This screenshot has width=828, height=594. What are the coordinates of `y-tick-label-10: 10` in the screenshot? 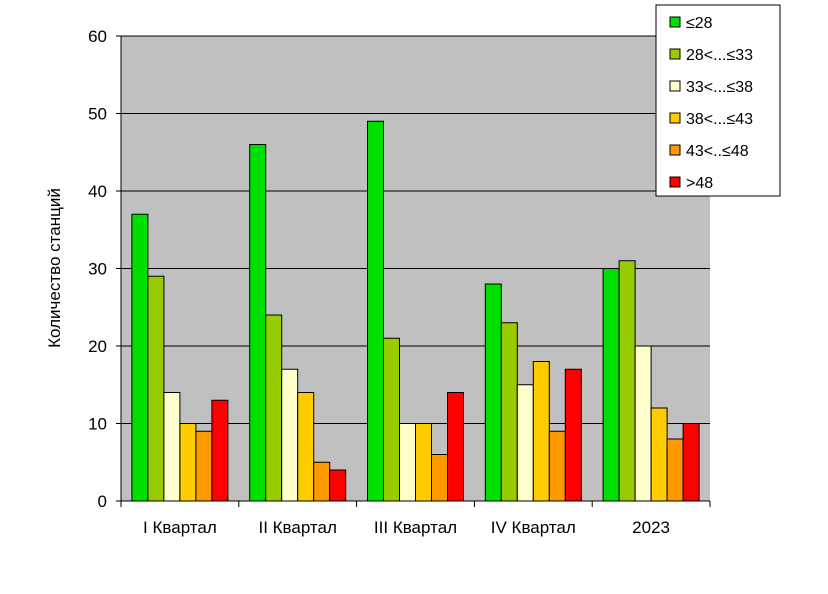 It's located at (97, 424).